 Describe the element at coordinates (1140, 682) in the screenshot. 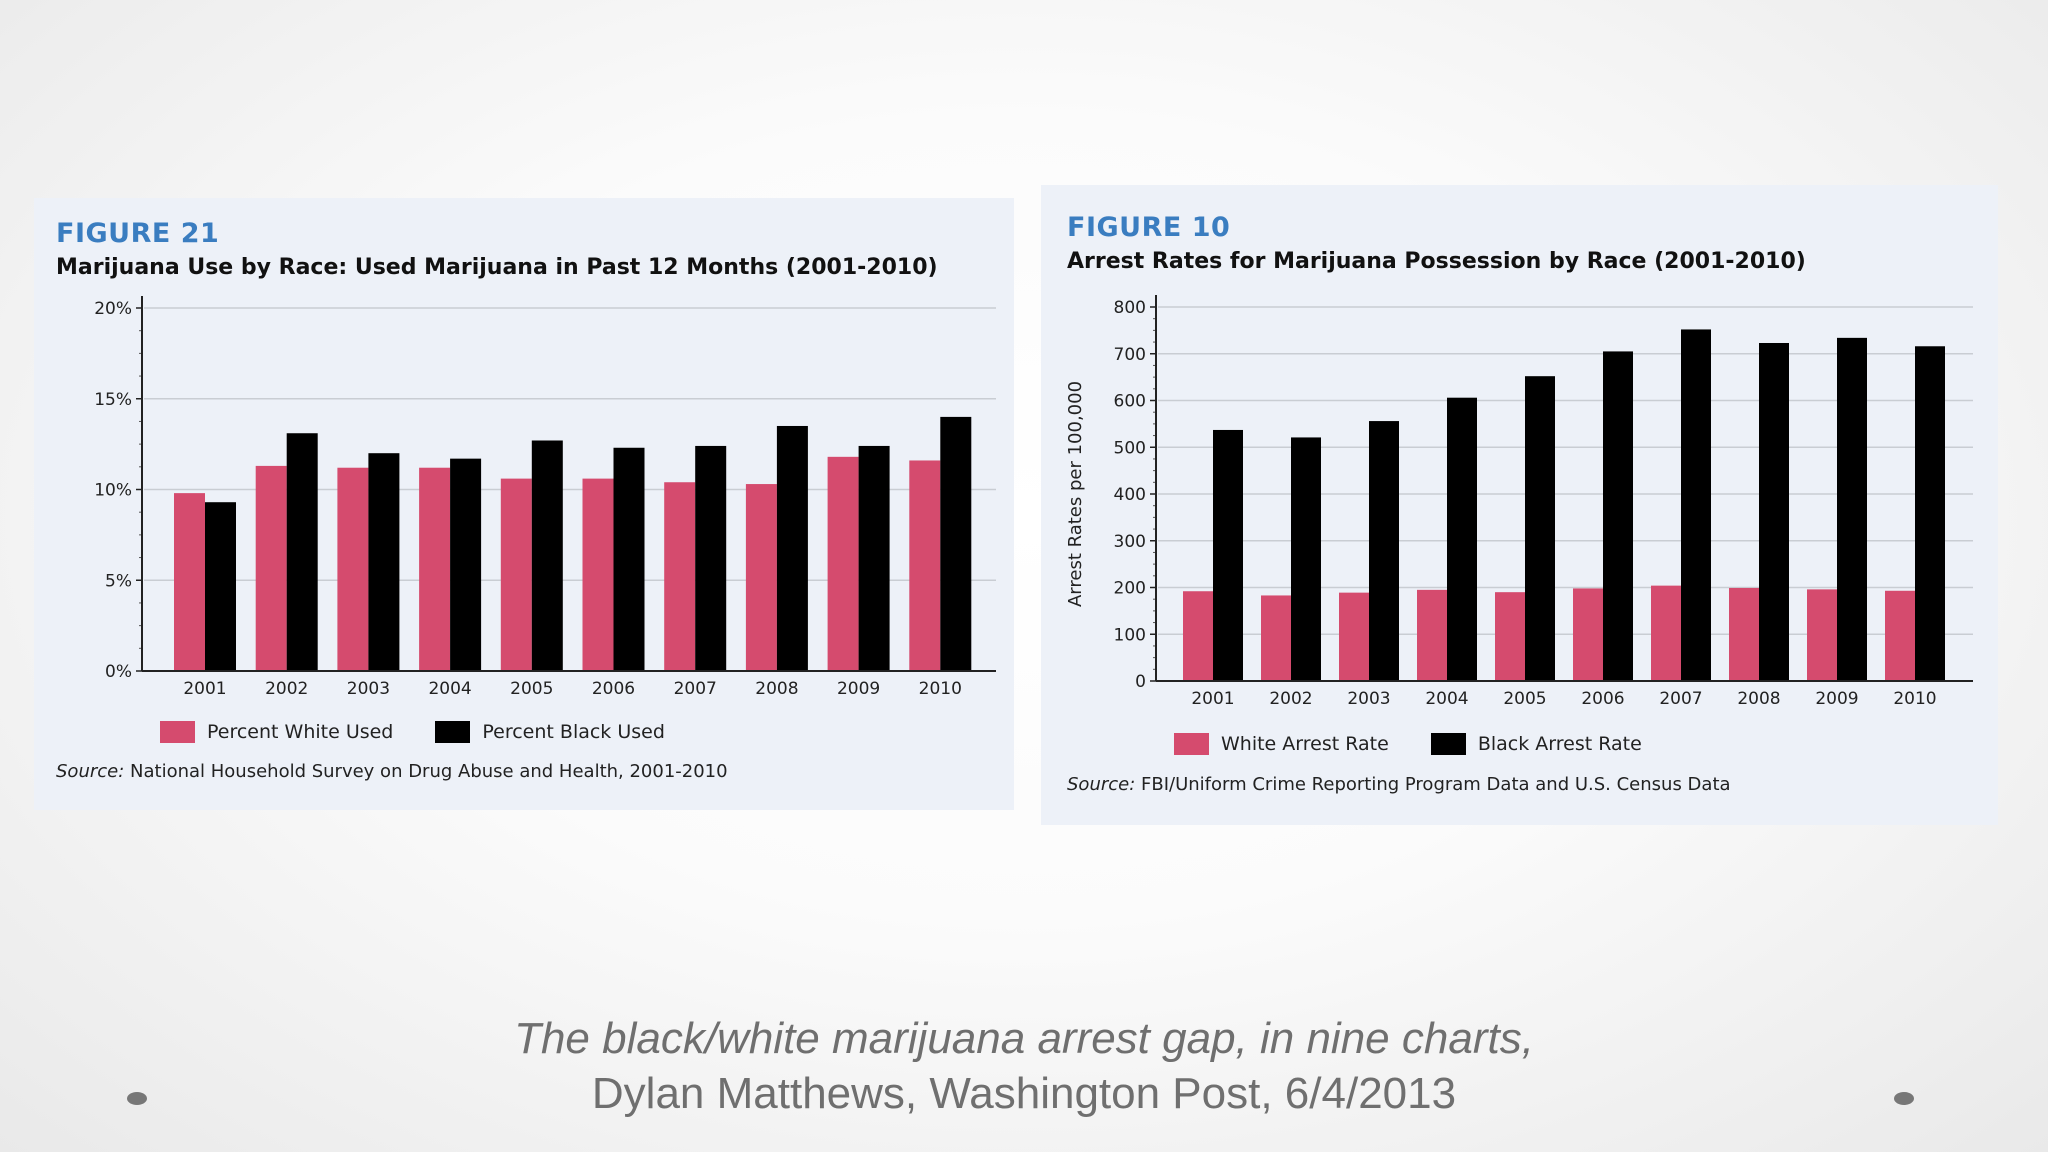

I see `y-tick-label: 0` at that location.